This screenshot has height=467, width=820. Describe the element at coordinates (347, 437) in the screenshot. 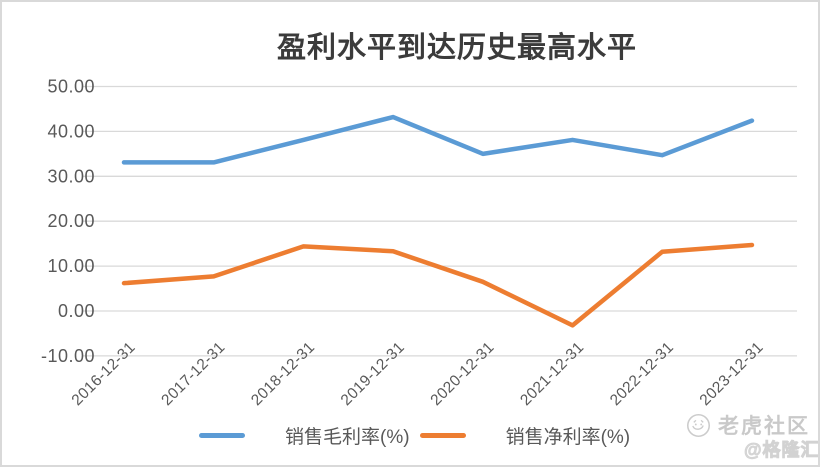

I see `legend-label-gross-margin: 销售毛利率(%)` at that location.